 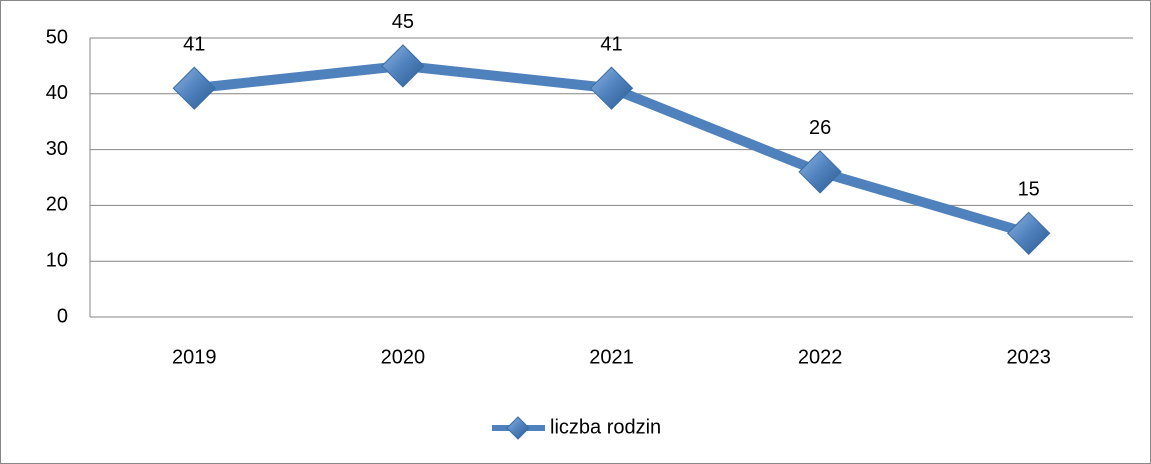 What do you see at coordinates (57, 260) in the screenshot?
I see `y-tick-label: 10` at bounding box center [57, 260].